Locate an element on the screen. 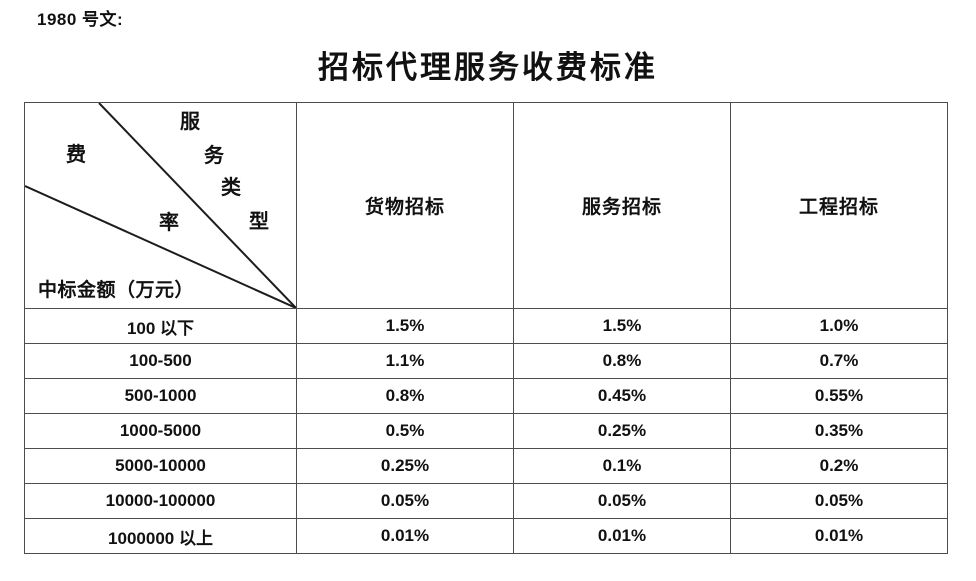 The height and width of the screenshot is (581, 976). corner-service-type-char-4: 型 is located at coordinates (259, 222).